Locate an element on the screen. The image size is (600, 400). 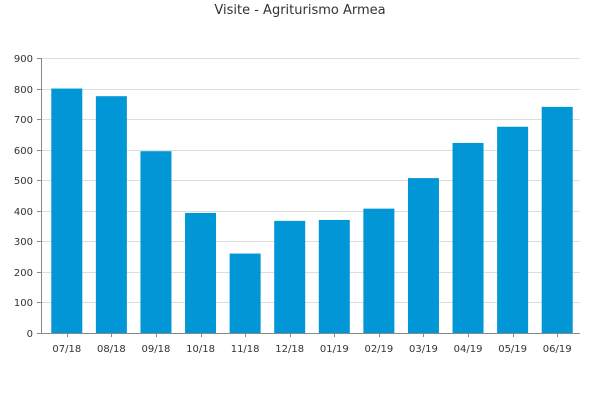
y-tick-labels: 0 100 200 300 400 500 600 700 800 900 is located at coordinates (27, 197).